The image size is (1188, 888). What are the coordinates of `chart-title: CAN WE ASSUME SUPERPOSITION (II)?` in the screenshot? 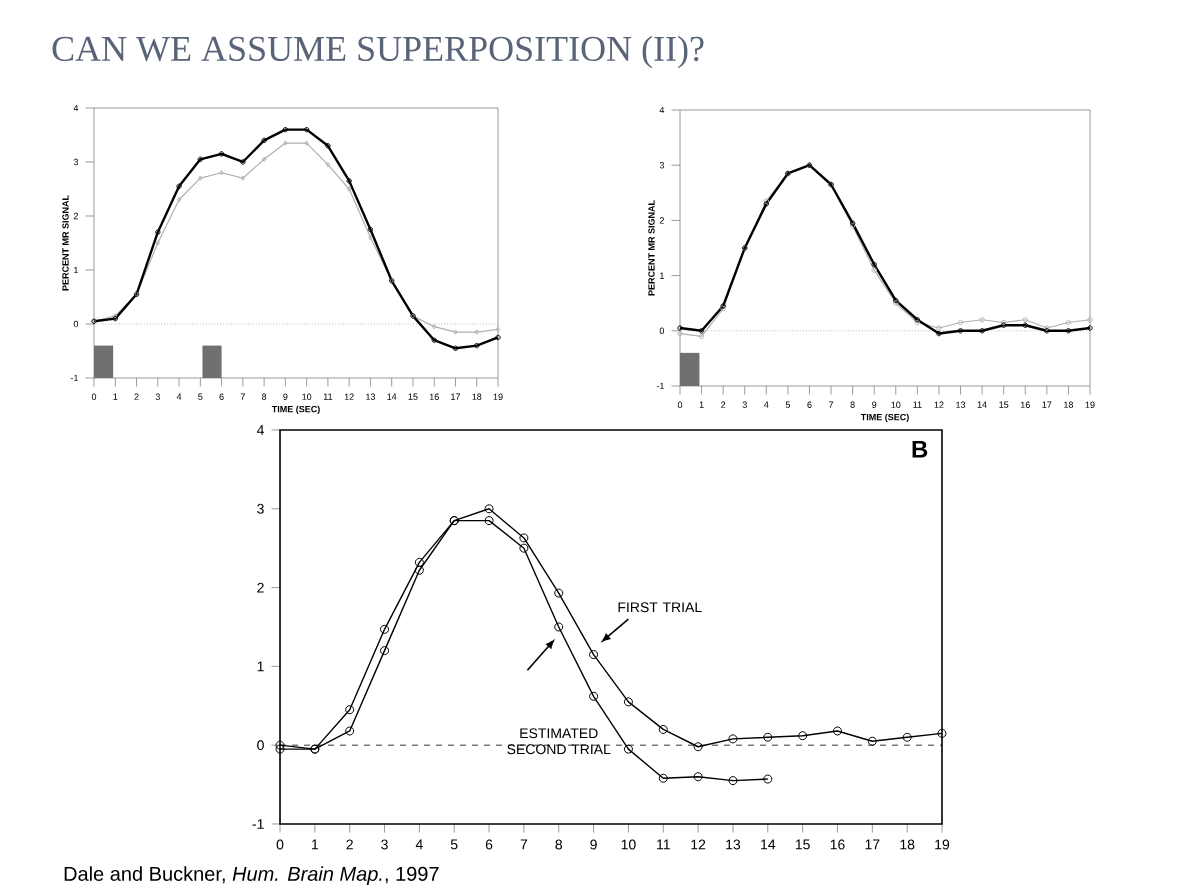 It's located at (378, 52).